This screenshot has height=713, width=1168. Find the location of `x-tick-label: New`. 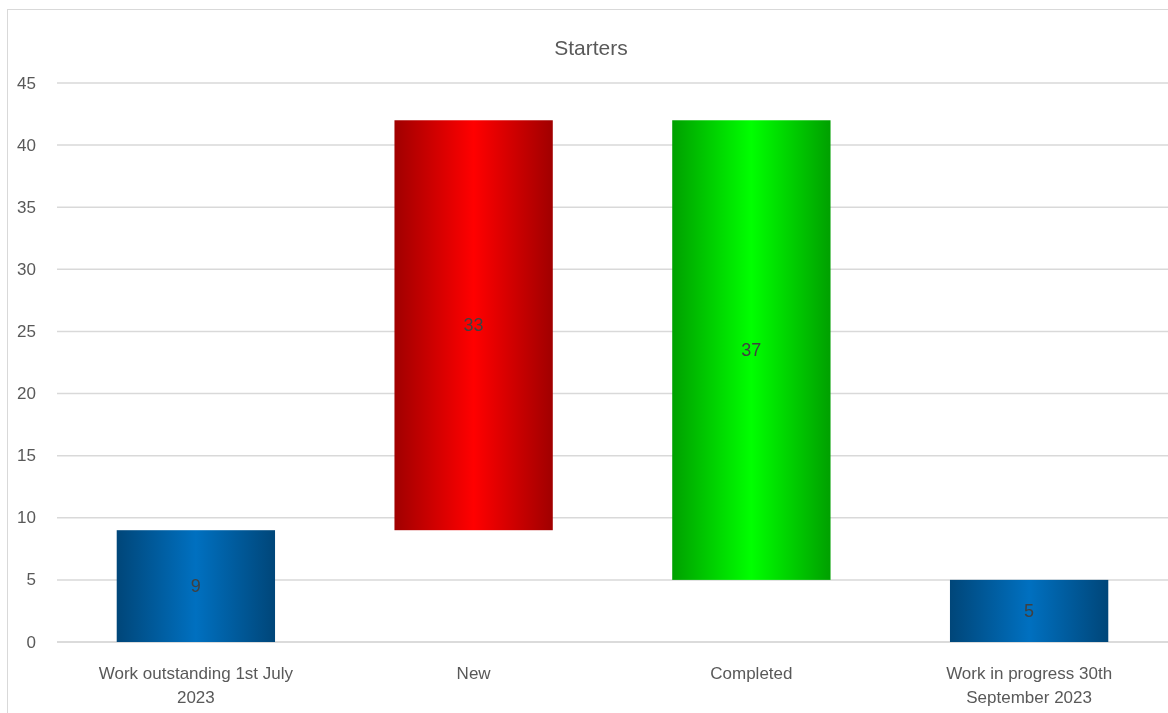

x-tick-label: New is located at coordinates (474, 673).